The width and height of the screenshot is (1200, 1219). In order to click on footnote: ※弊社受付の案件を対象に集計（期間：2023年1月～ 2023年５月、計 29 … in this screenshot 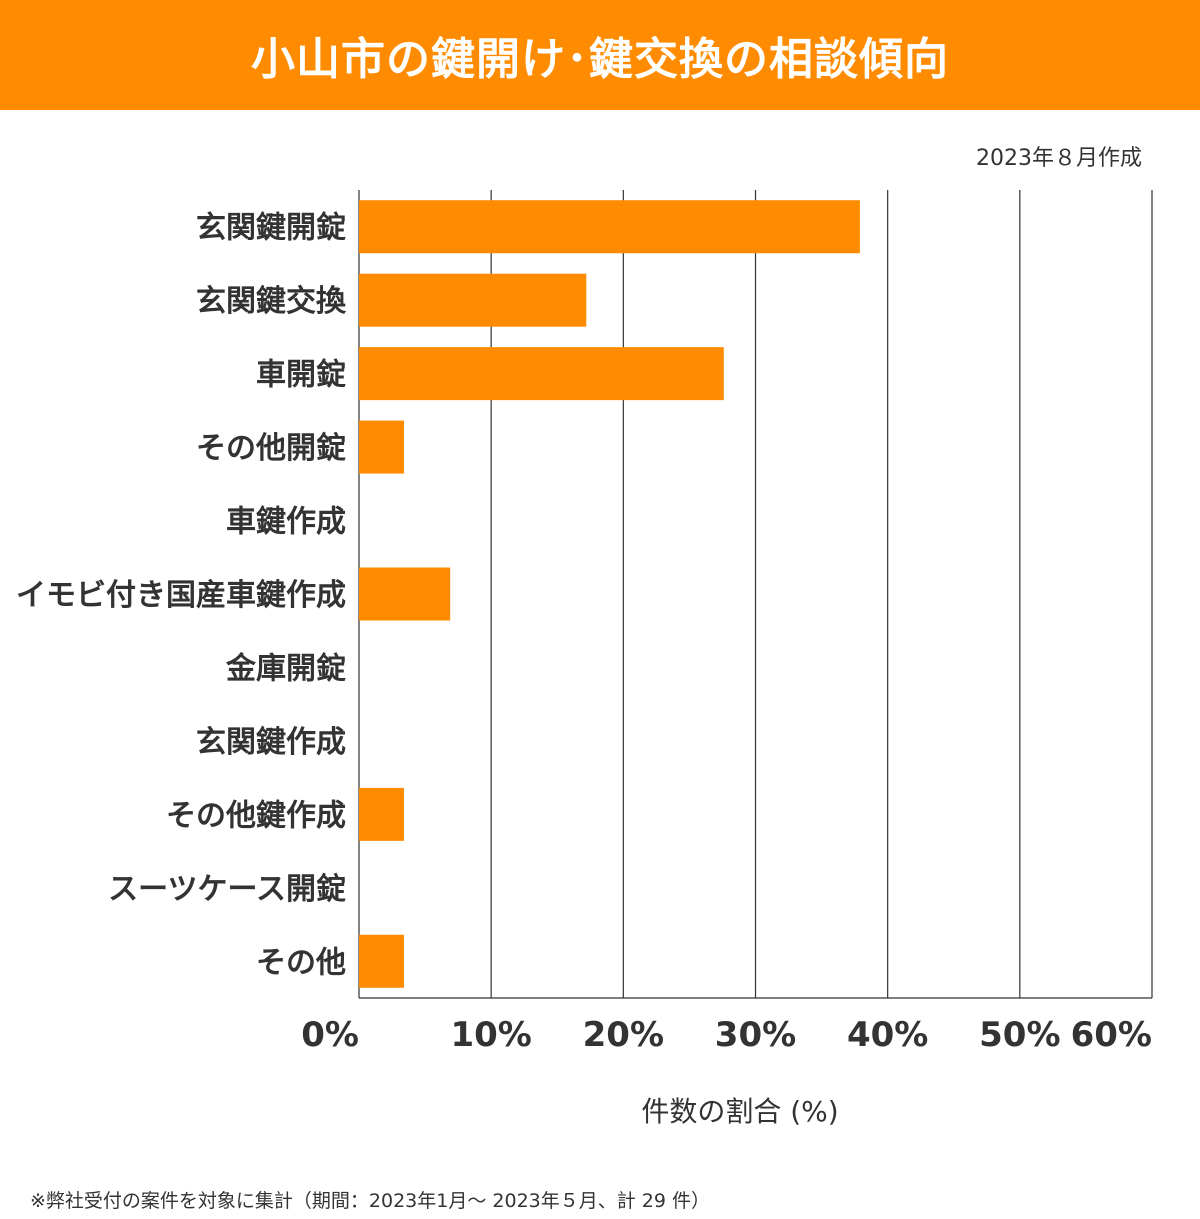, I will do `click(370, 1201)`.